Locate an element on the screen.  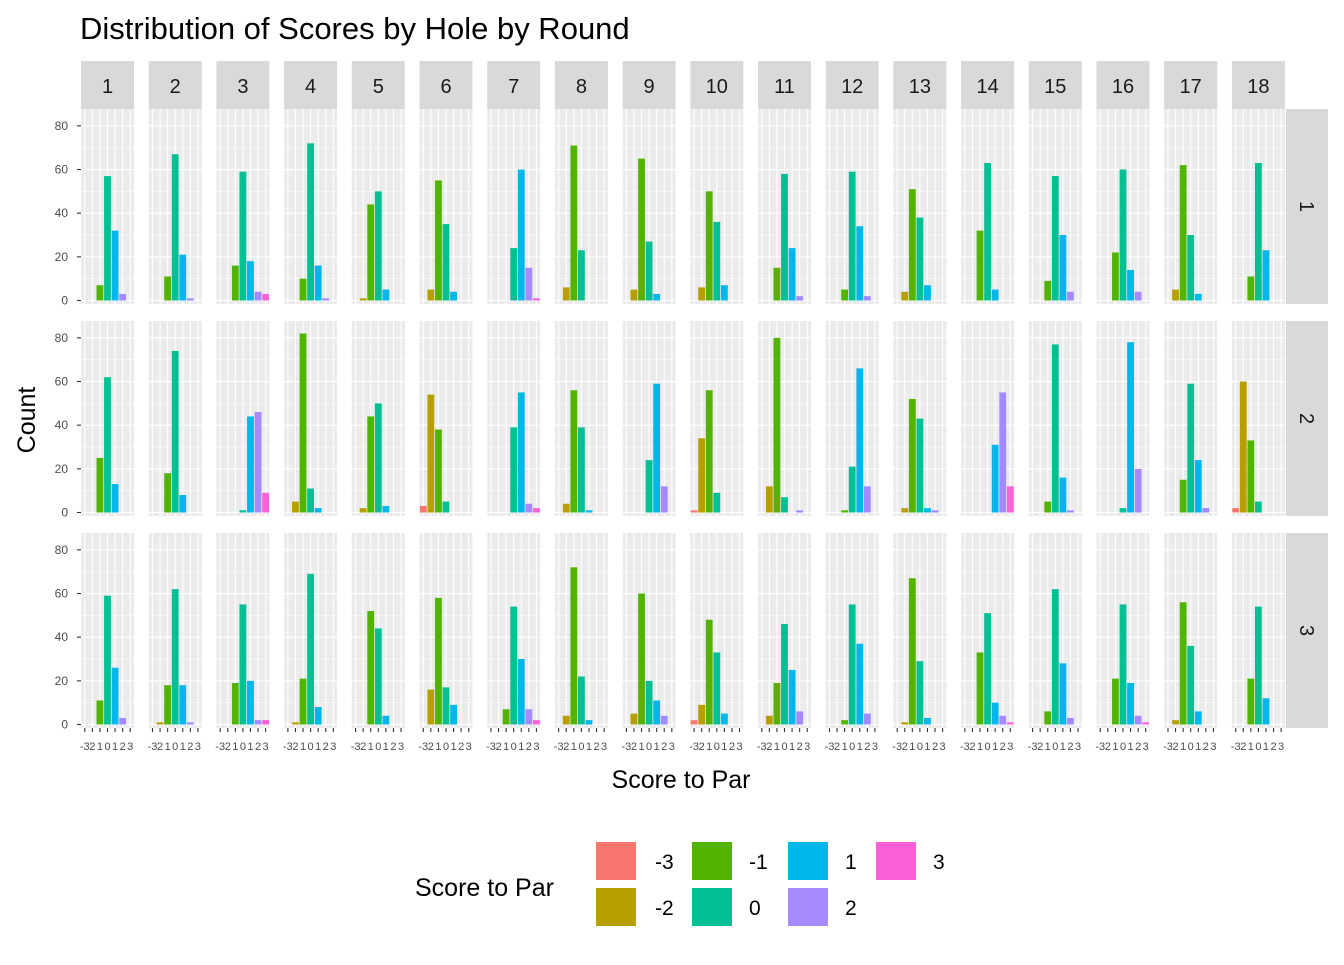
bar-round-1-hole-14-score--1 is located at coordinates (980, 265).